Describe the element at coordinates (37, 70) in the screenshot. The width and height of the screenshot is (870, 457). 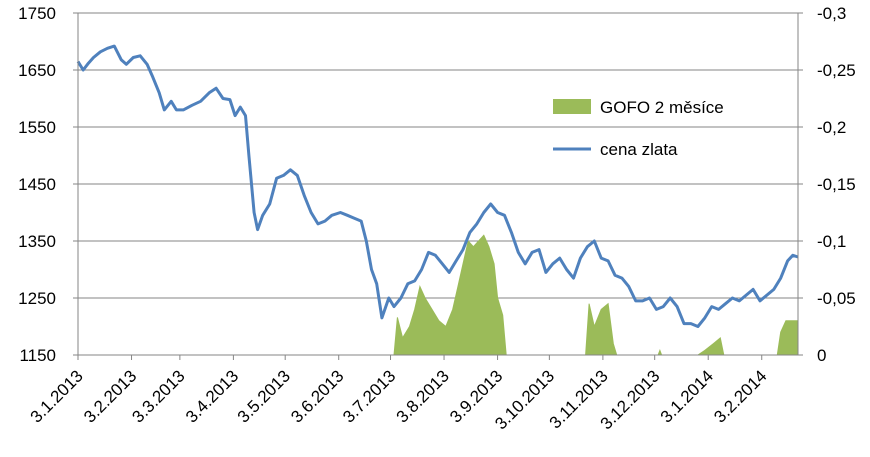
I see `left-tick-label: 1650` at that location.